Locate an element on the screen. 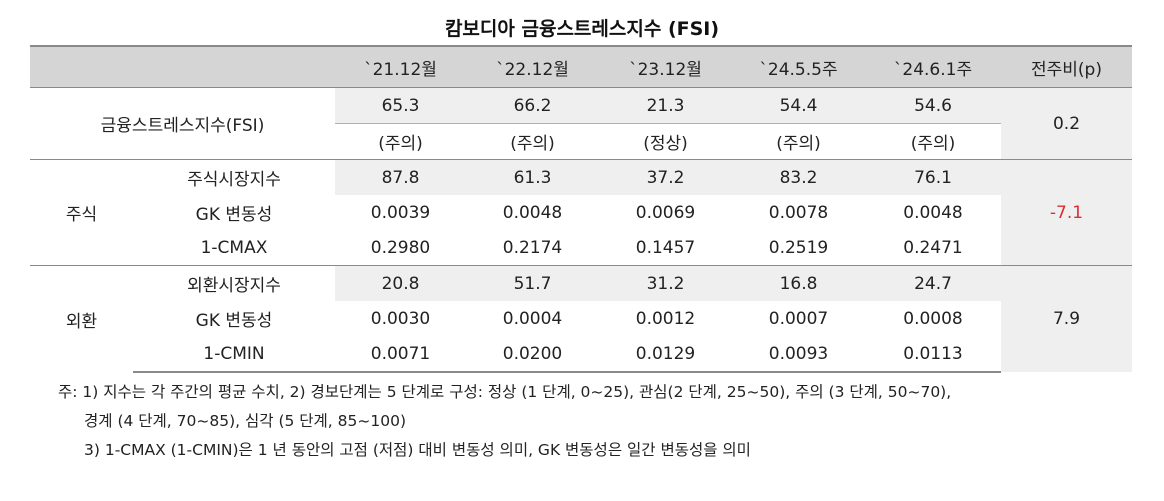  stock-cell: 0.0039 is located at coordinates (400, 212).